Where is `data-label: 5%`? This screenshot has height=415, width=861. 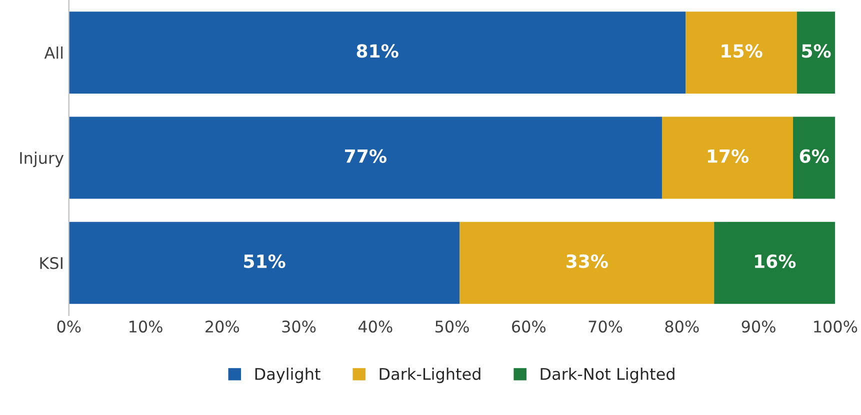 data-label: 5% is located at coordinates (816, 51).